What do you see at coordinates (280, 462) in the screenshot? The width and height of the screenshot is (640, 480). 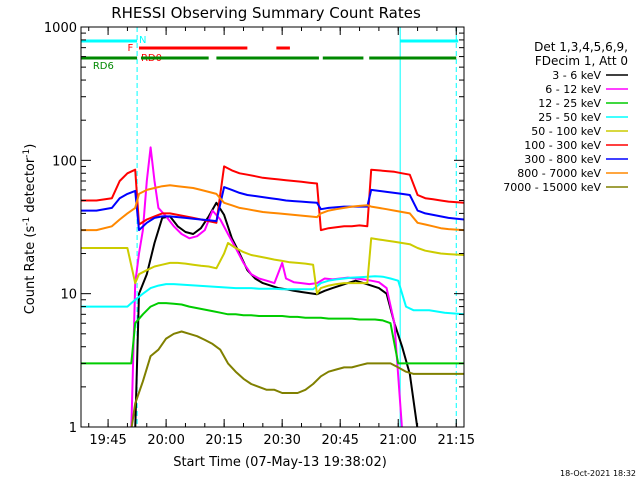 I see `x-axis-label: Start Time (07-May-13 19:38:02)` at bounding box center [280, 462].